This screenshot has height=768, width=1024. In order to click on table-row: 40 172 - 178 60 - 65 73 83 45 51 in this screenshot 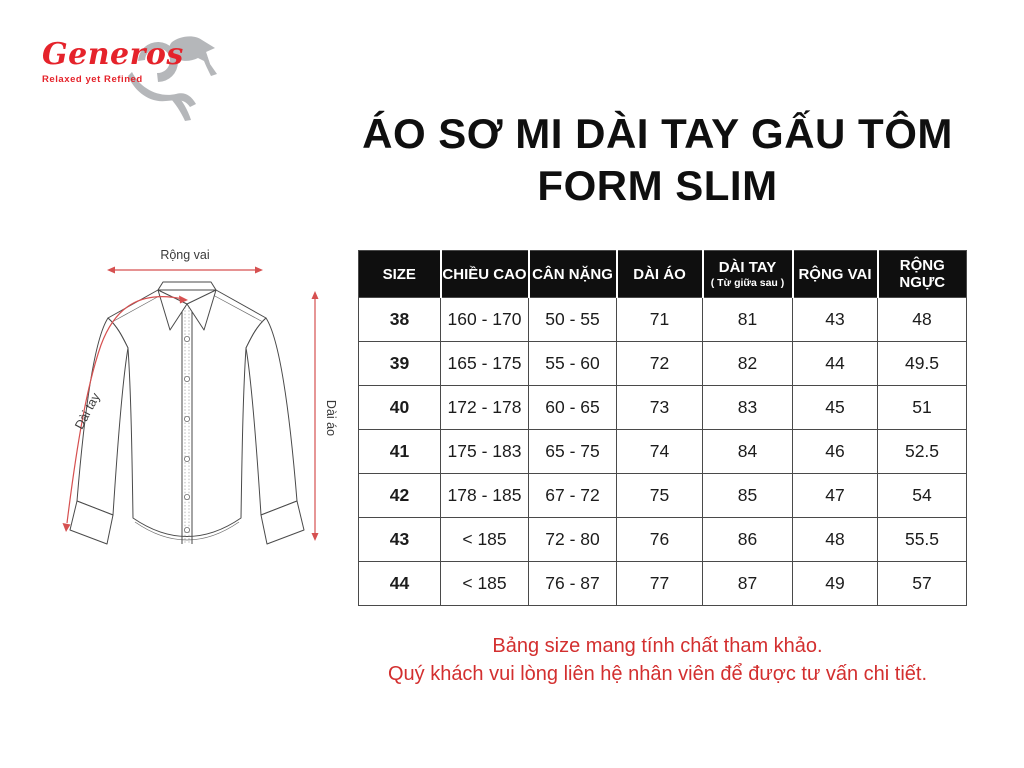, I will do `click(662, 407)`.